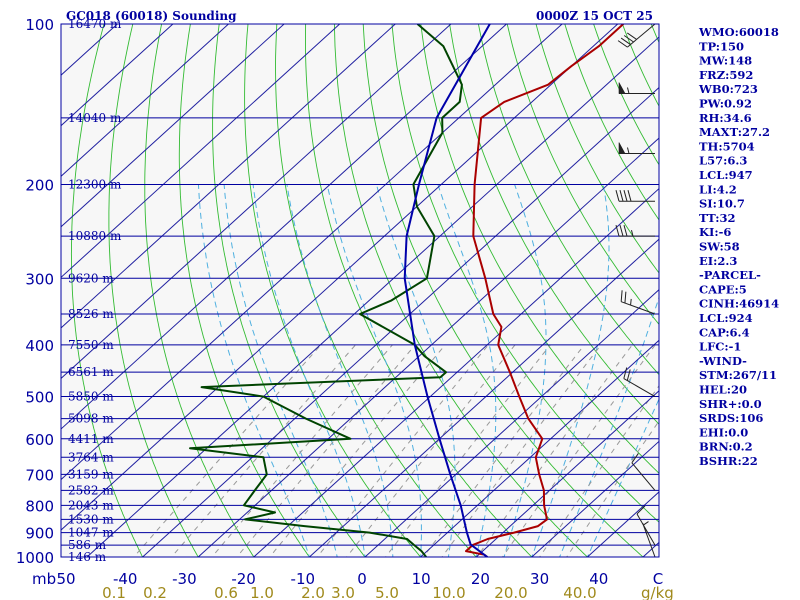 This screenshot has height=600, width=800. What do you see at coordinates (95, 118) in the screenshot?
I see `height-label: 14040 m` at bounding box center [95, 118].